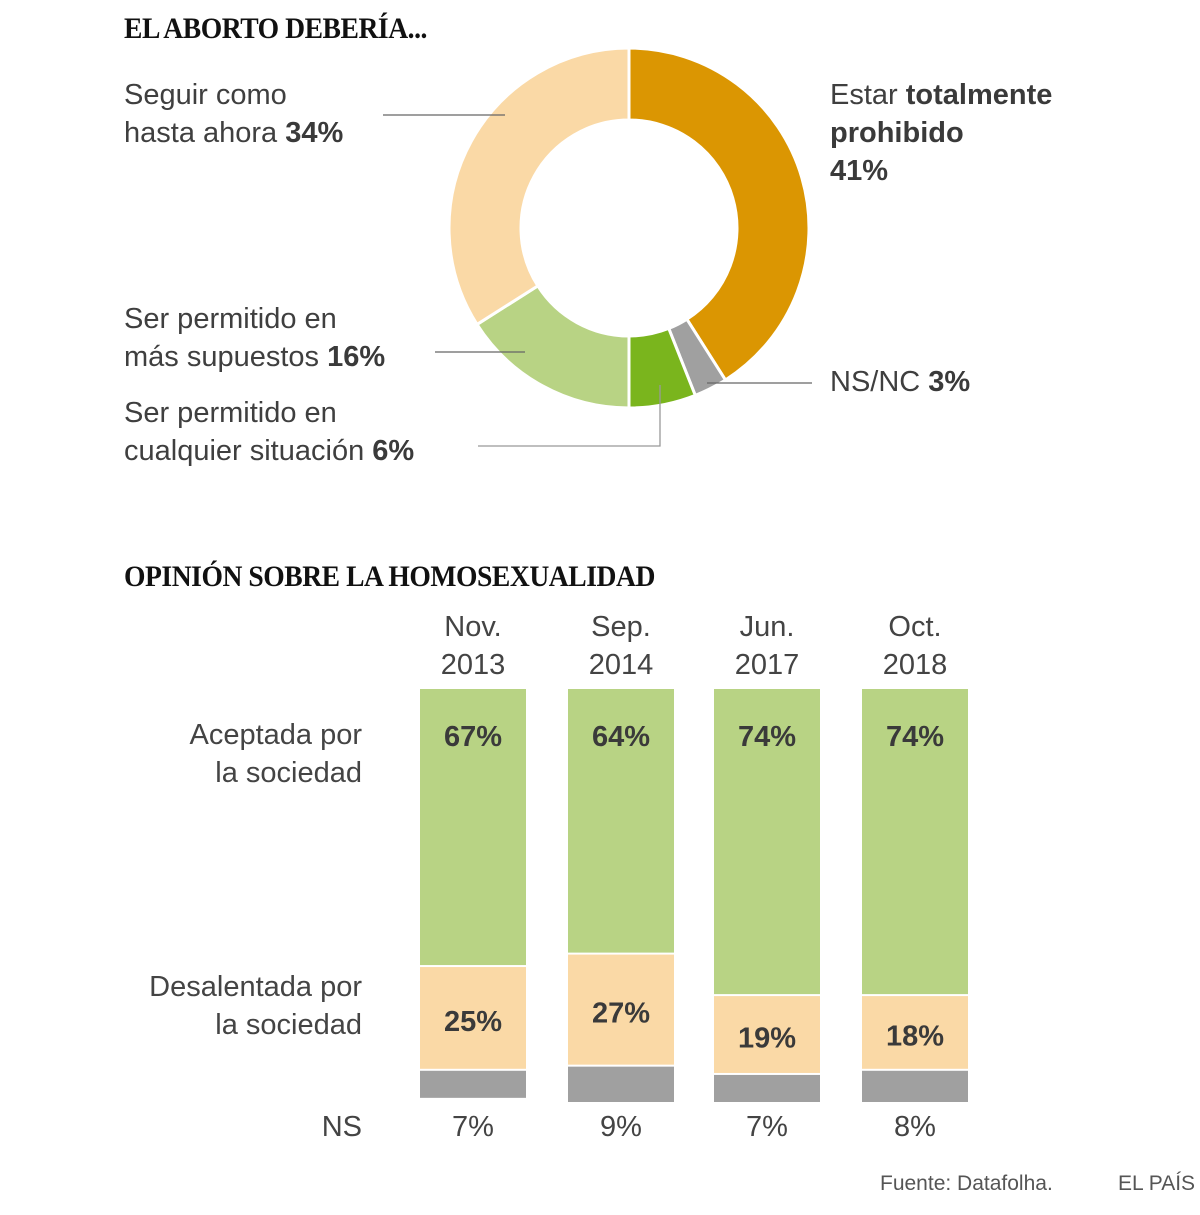 The height and width of the screenshot is (1215, 1200). Describe the element at coordinates (275, 735) in the screenshot. I see `series-label-line1: Aceptada por` at that location.